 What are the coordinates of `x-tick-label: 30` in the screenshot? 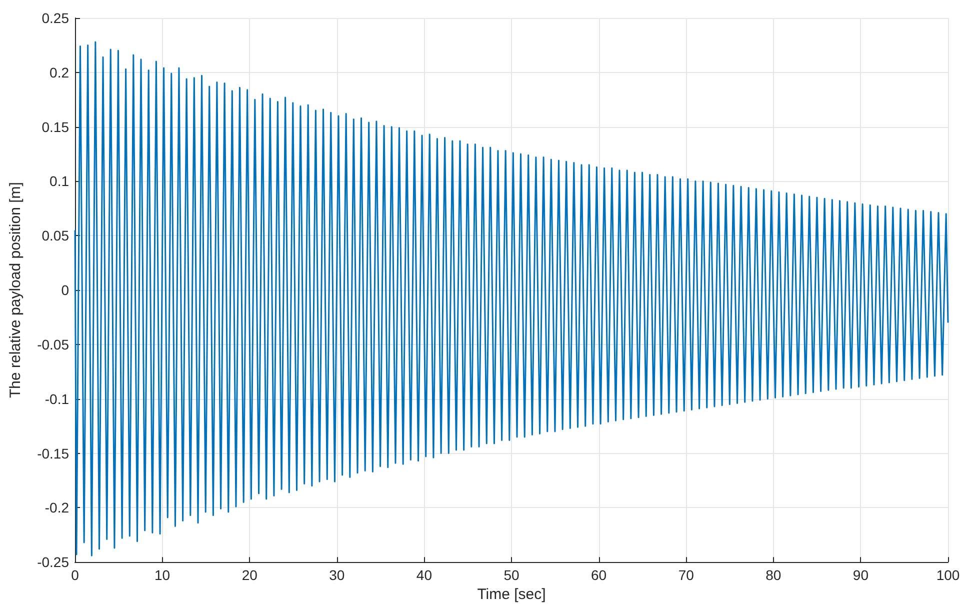 It's located at (337, 575).